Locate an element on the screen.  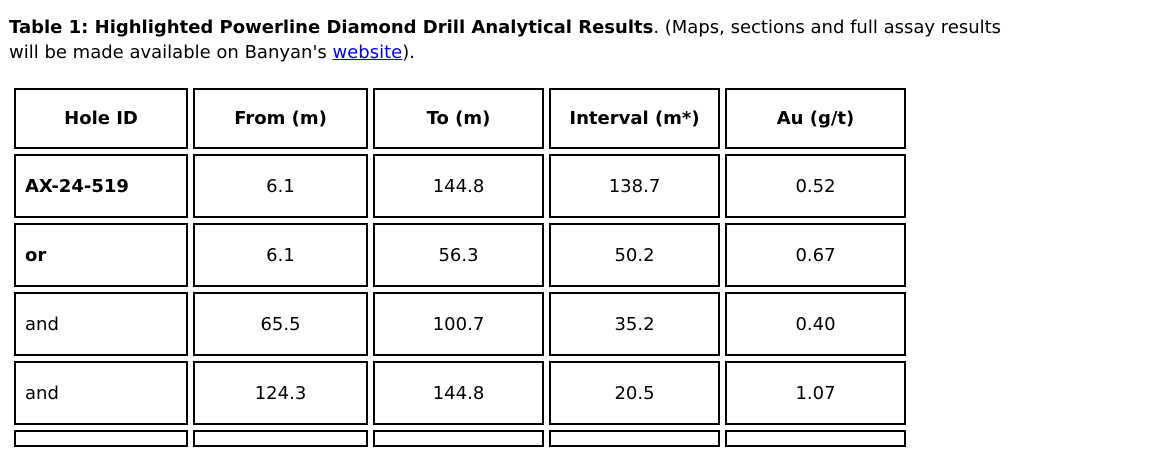
hole-id-cell: AX-24-519 is located at coordinates (101, 186).